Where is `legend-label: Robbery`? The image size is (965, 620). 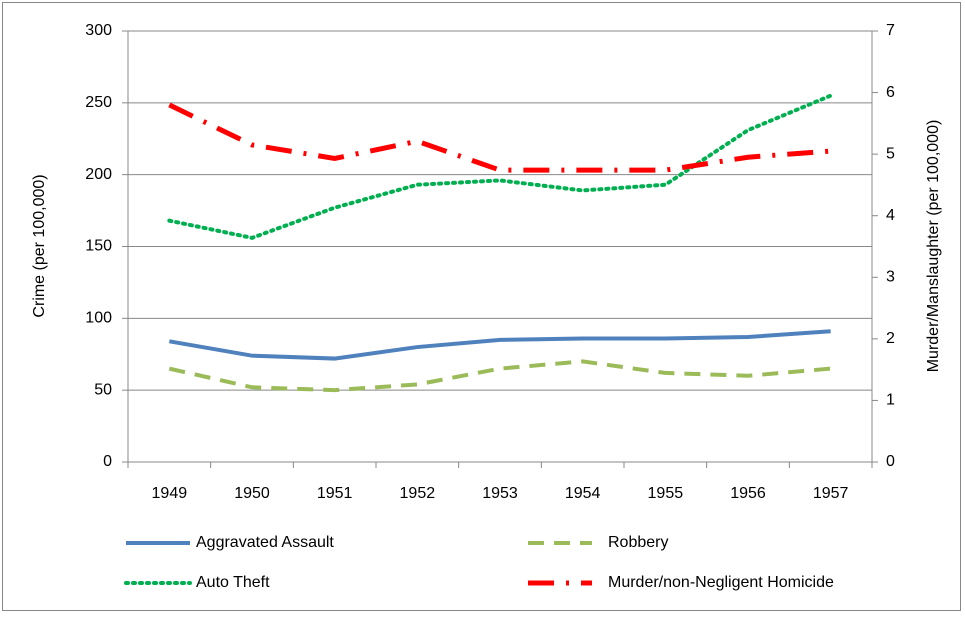
legend-label: Robbery is located at coordinates (638, 542).